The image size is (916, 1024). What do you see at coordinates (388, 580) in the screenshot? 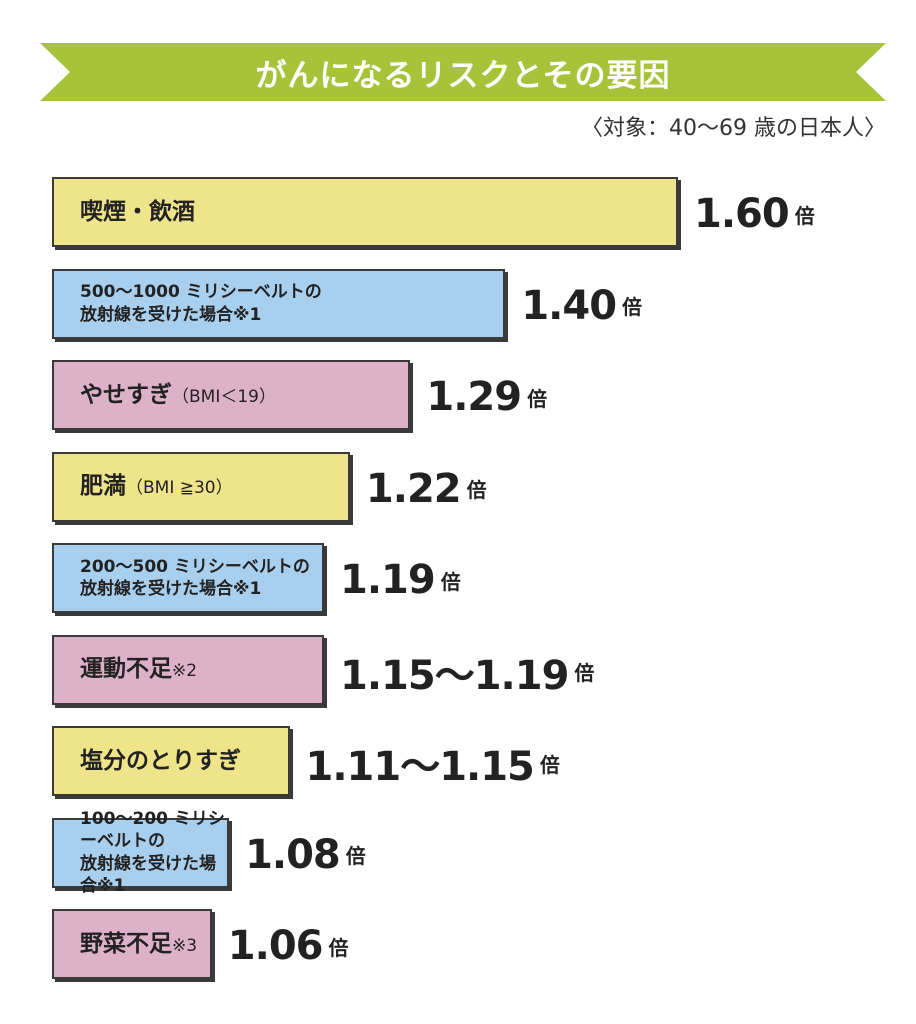
I see `bar-value: 1.19` at bounding box center [388, 580].